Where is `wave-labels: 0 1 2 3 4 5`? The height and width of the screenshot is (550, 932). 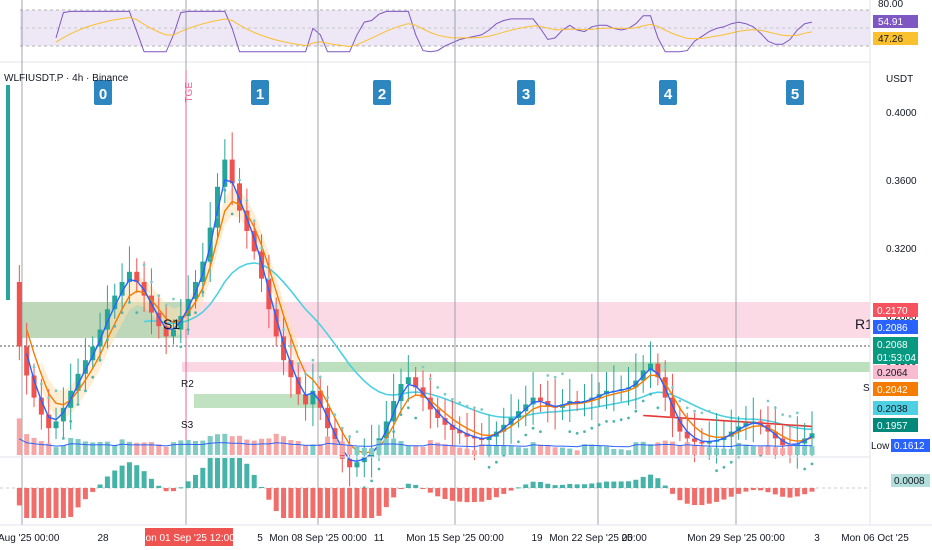
wave-labels: 0 1 2 3 4 5 is located at coordinates (449, 92).